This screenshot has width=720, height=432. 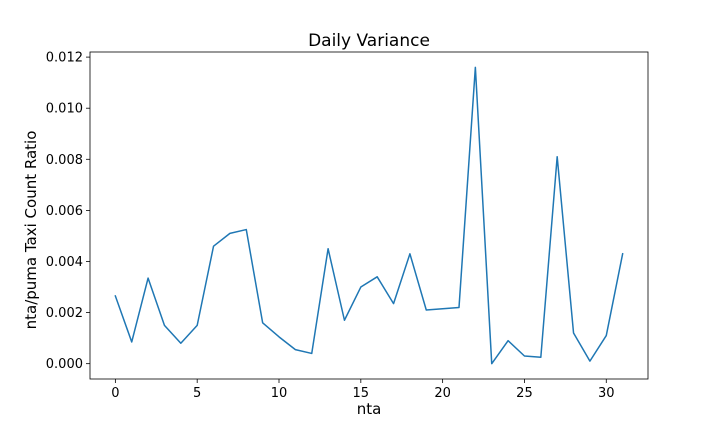 I want to click on y-tick-label: 0.000, so click(x=64, y=364).